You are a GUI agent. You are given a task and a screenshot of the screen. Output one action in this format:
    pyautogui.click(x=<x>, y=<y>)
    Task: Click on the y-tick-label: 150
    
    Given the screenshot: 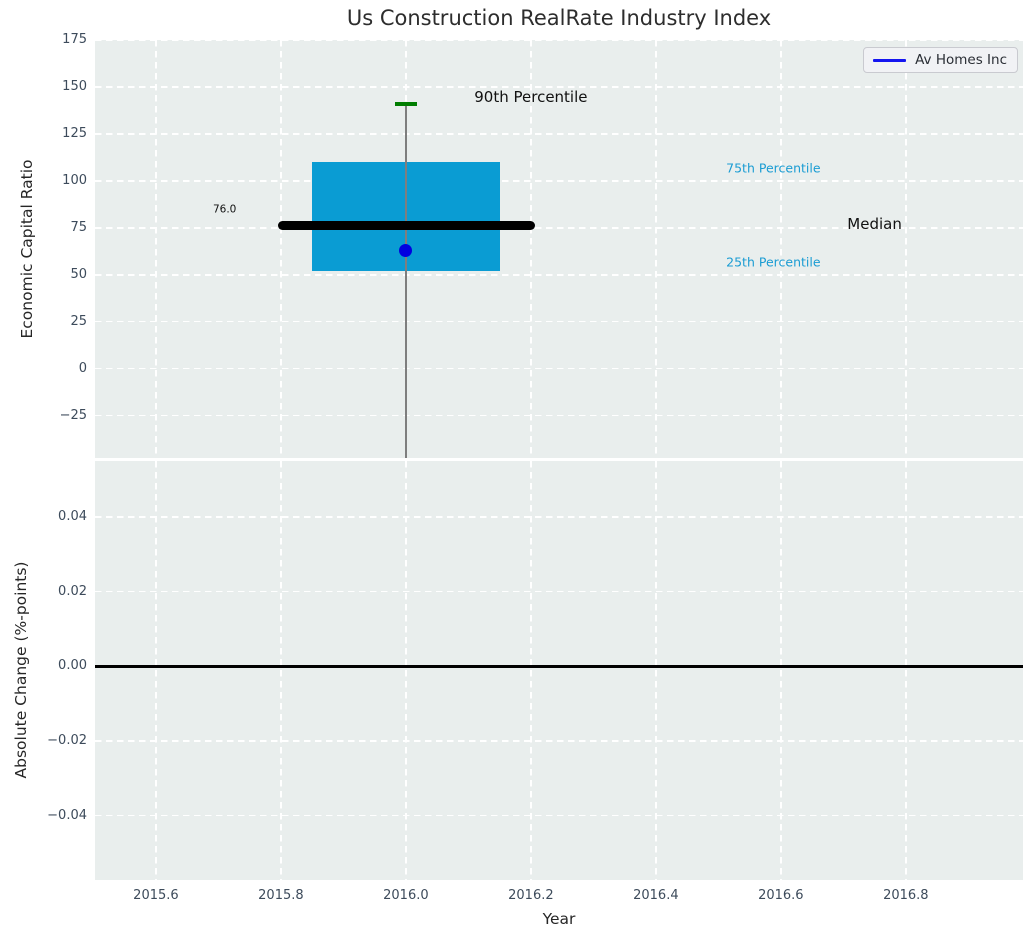 What is the action you would take?
    pyautogui.click(x=74, y=86)
    